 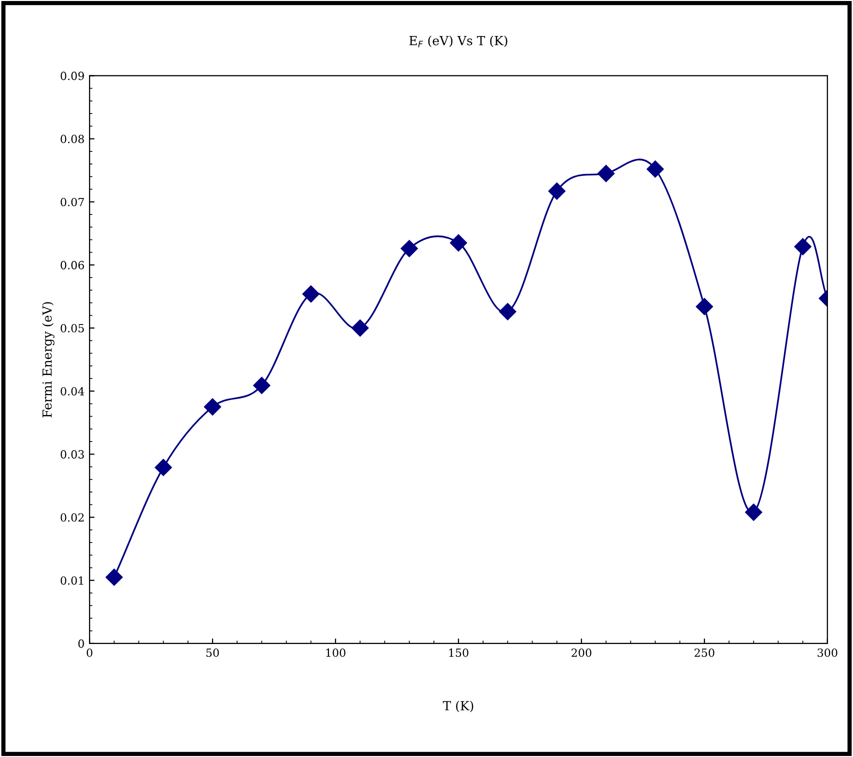 I want to click on y-tick-label: 0.09, so click(x=72, y=76).